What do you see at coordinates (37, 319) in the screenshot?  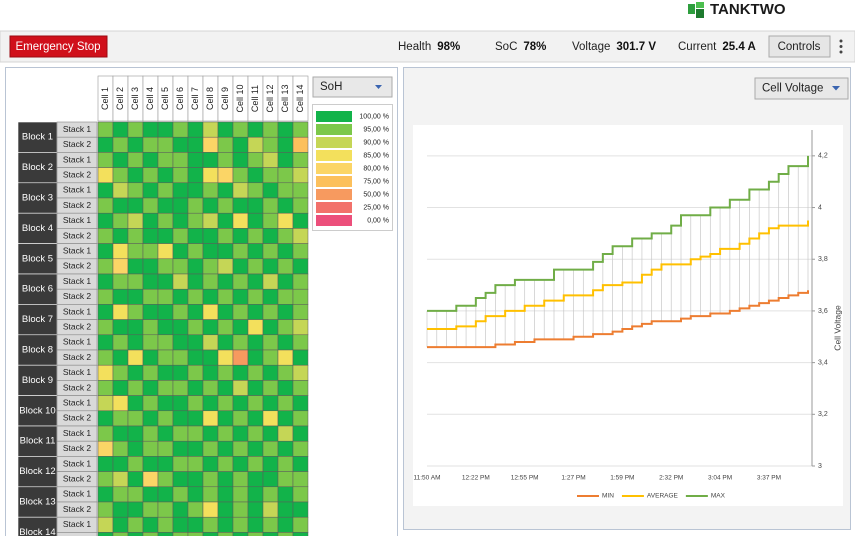 I see `block-label: Block 7` at bounding box center [37, 319].